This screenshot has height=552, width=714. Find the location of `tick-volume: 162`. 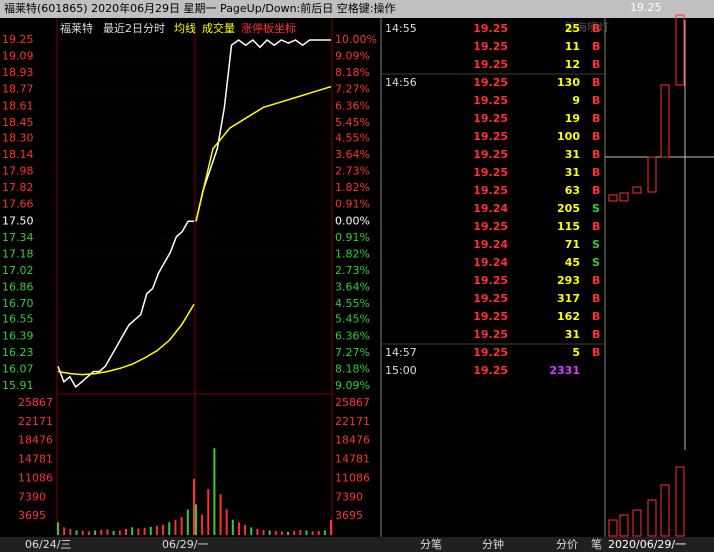

tick-volume: 162 is located at coordinates (568, 316).